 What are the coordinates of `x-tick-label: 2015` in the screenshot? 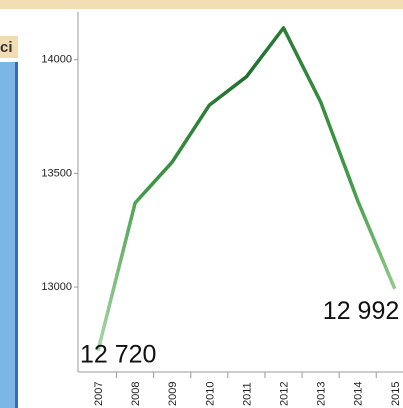 It's located at (396, 394).